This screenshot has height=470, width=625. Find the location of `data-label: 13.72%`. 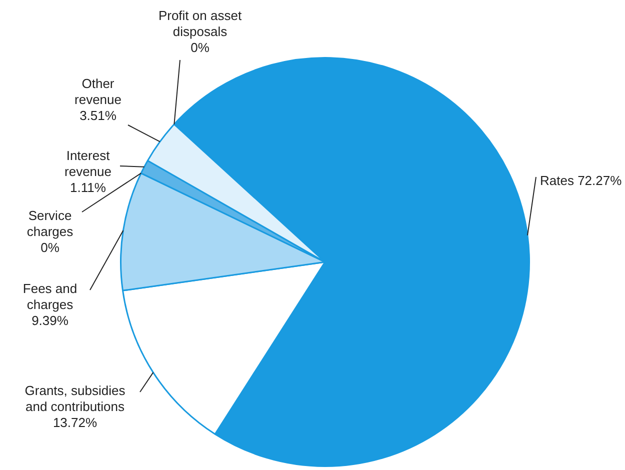

data-label: 13.72% is located at coordinates (75, 422).